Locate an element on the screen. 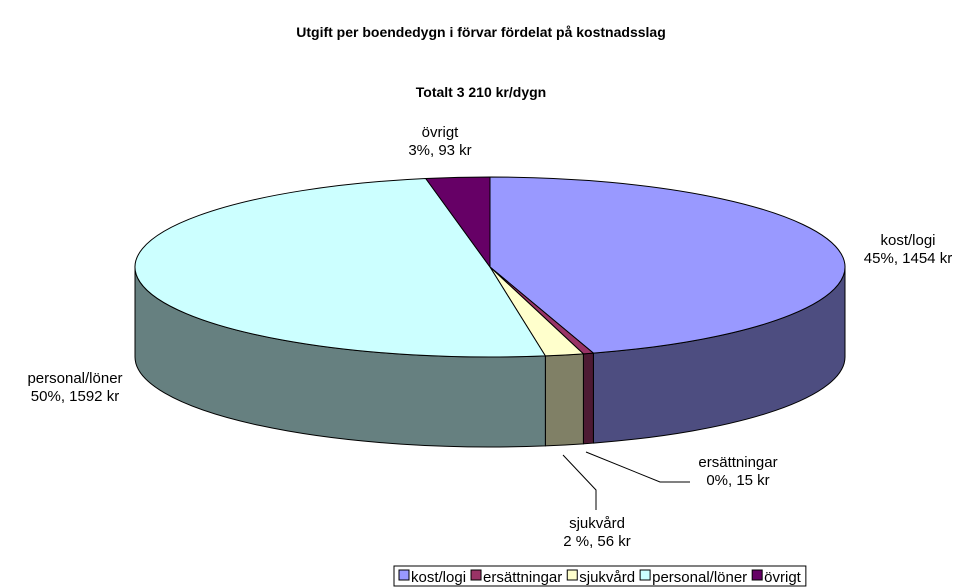  legend-box is located at coordinates (600, 576).